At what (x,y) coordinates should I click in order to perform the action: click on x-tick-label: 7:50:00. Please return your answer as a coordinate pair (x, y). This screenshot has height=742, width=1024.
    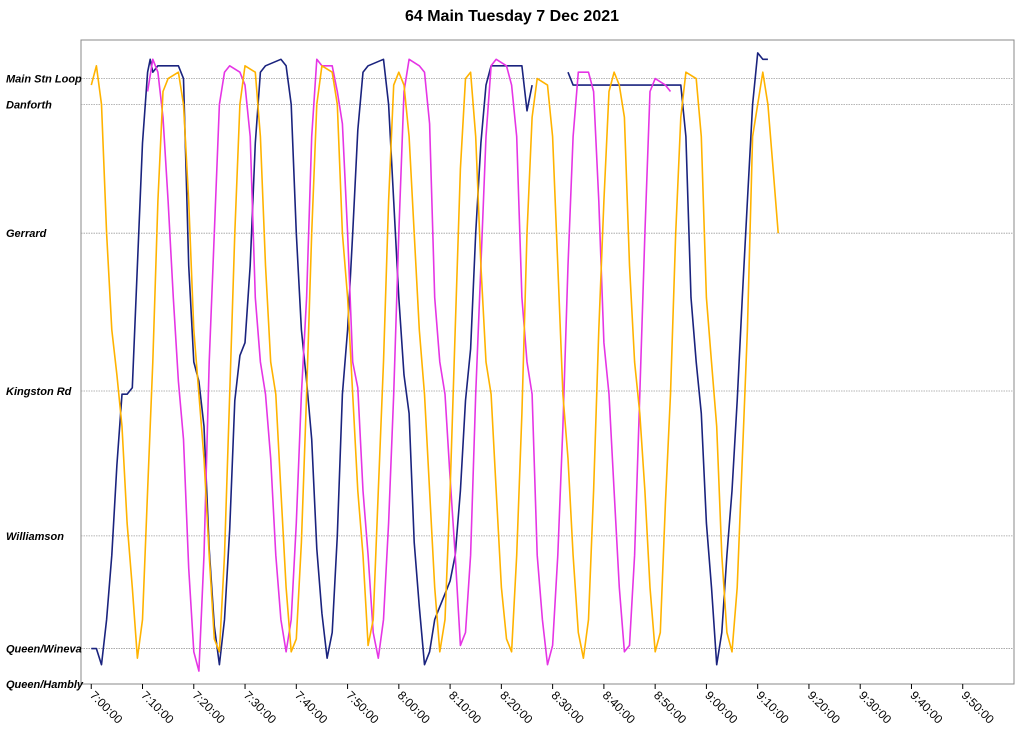
    Looking at the image, I should click on (362, 707).